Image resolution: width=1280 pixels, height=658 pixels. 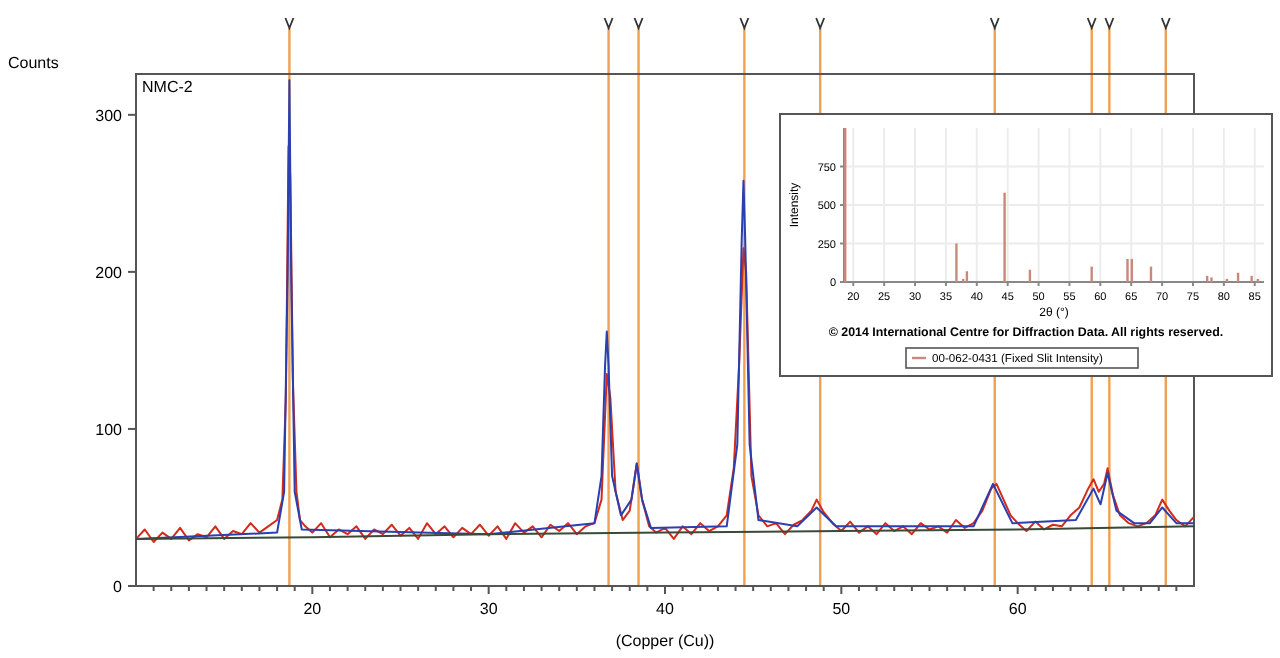 What do you see at coordinates (842, 609) in the screenshot?
I see `x-tick-label: 50` at bounding box center [842, 609].